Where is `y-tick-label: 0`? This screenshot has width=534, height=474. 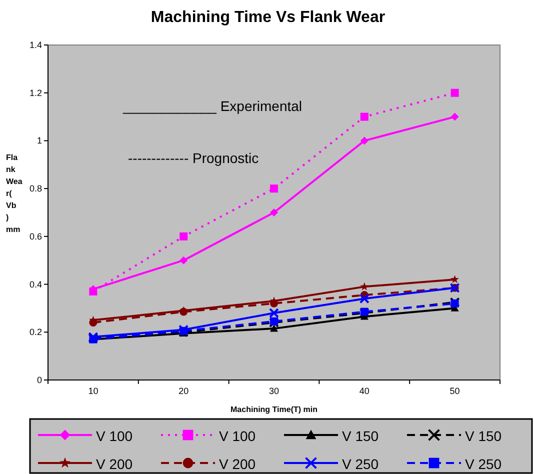 y-tick-label: 0 is located at coordinates (39, 380).